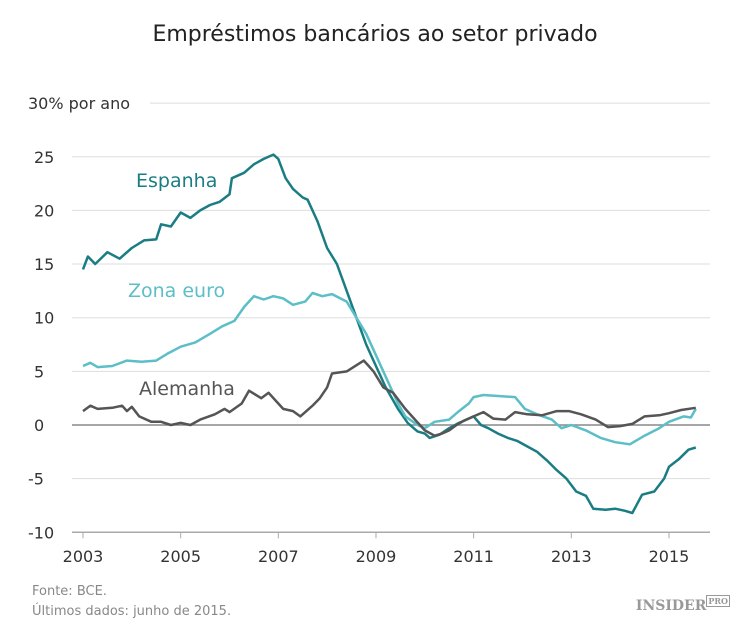 The image size is (750, 633). I want to click on series-label: Espanha, so click(176, 181).